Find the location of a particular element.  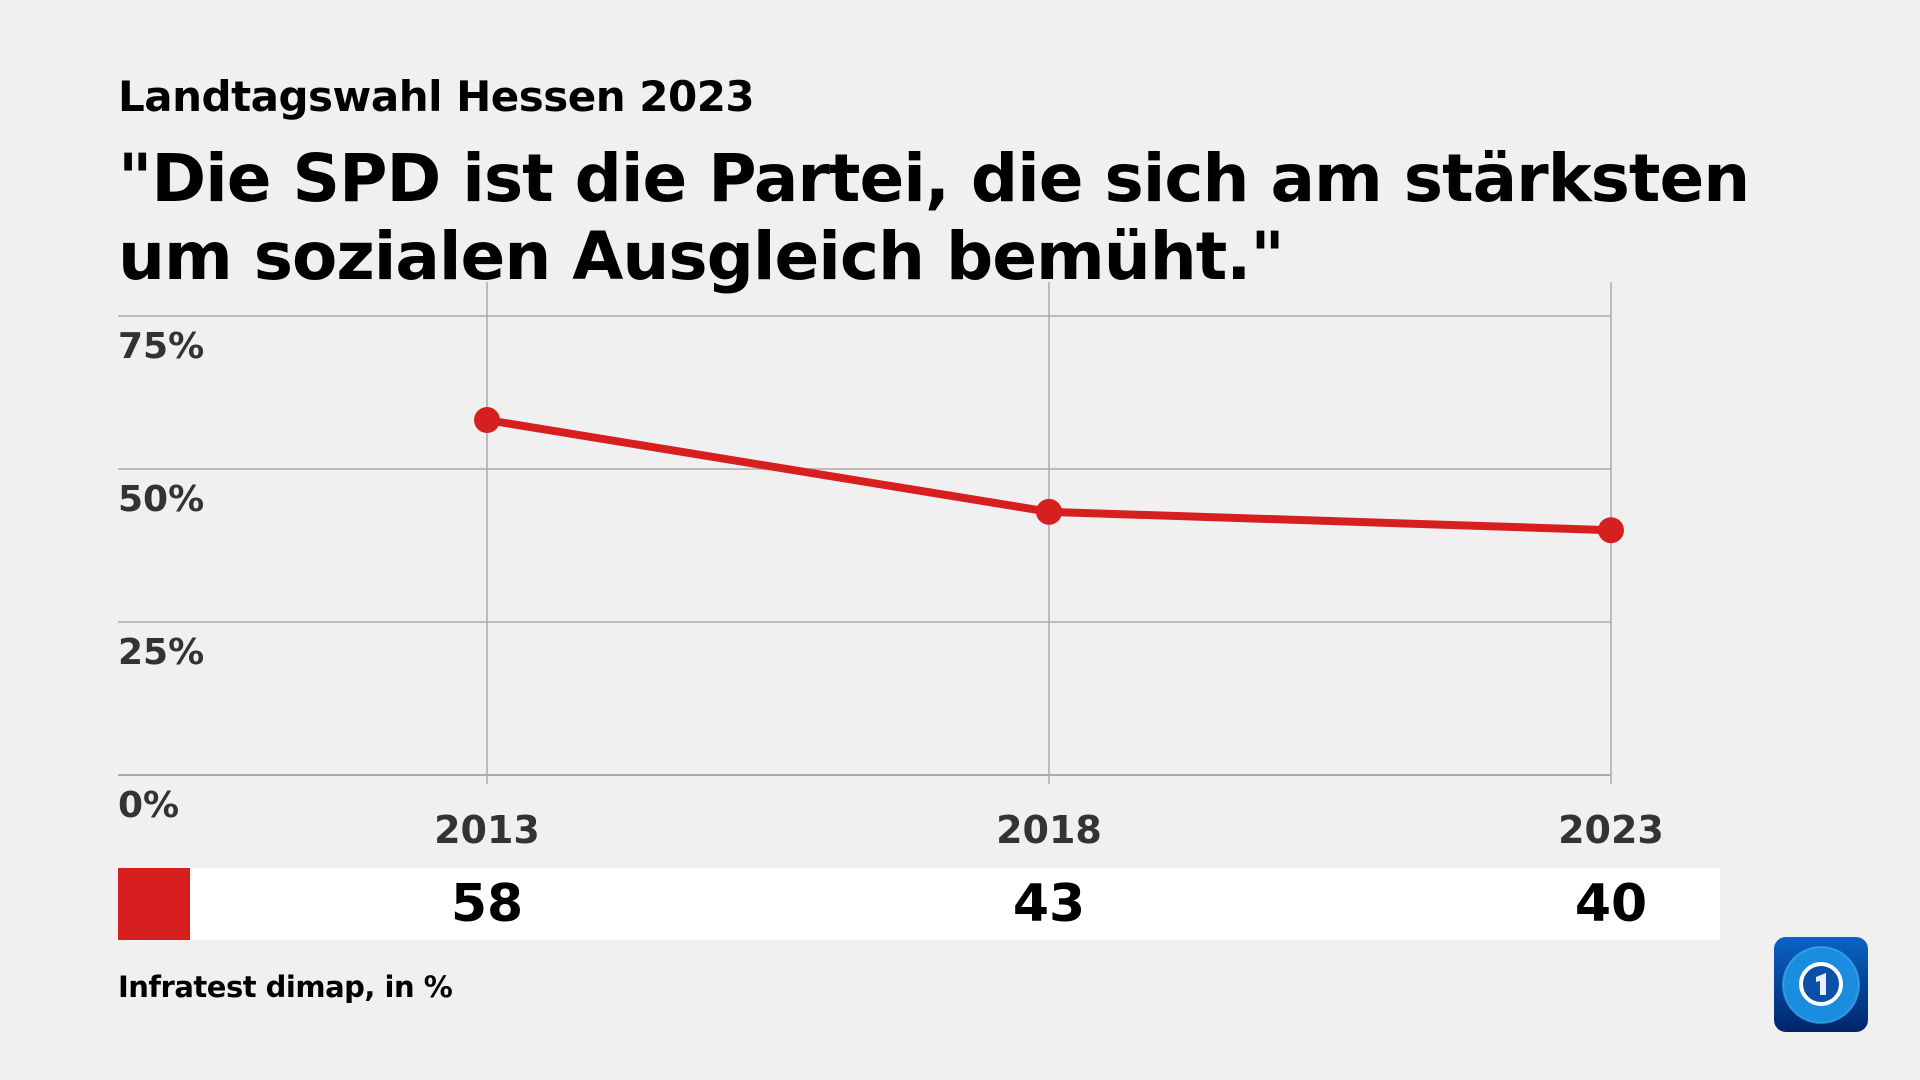

value-label: 43 is located at coordinates (1049, 904).